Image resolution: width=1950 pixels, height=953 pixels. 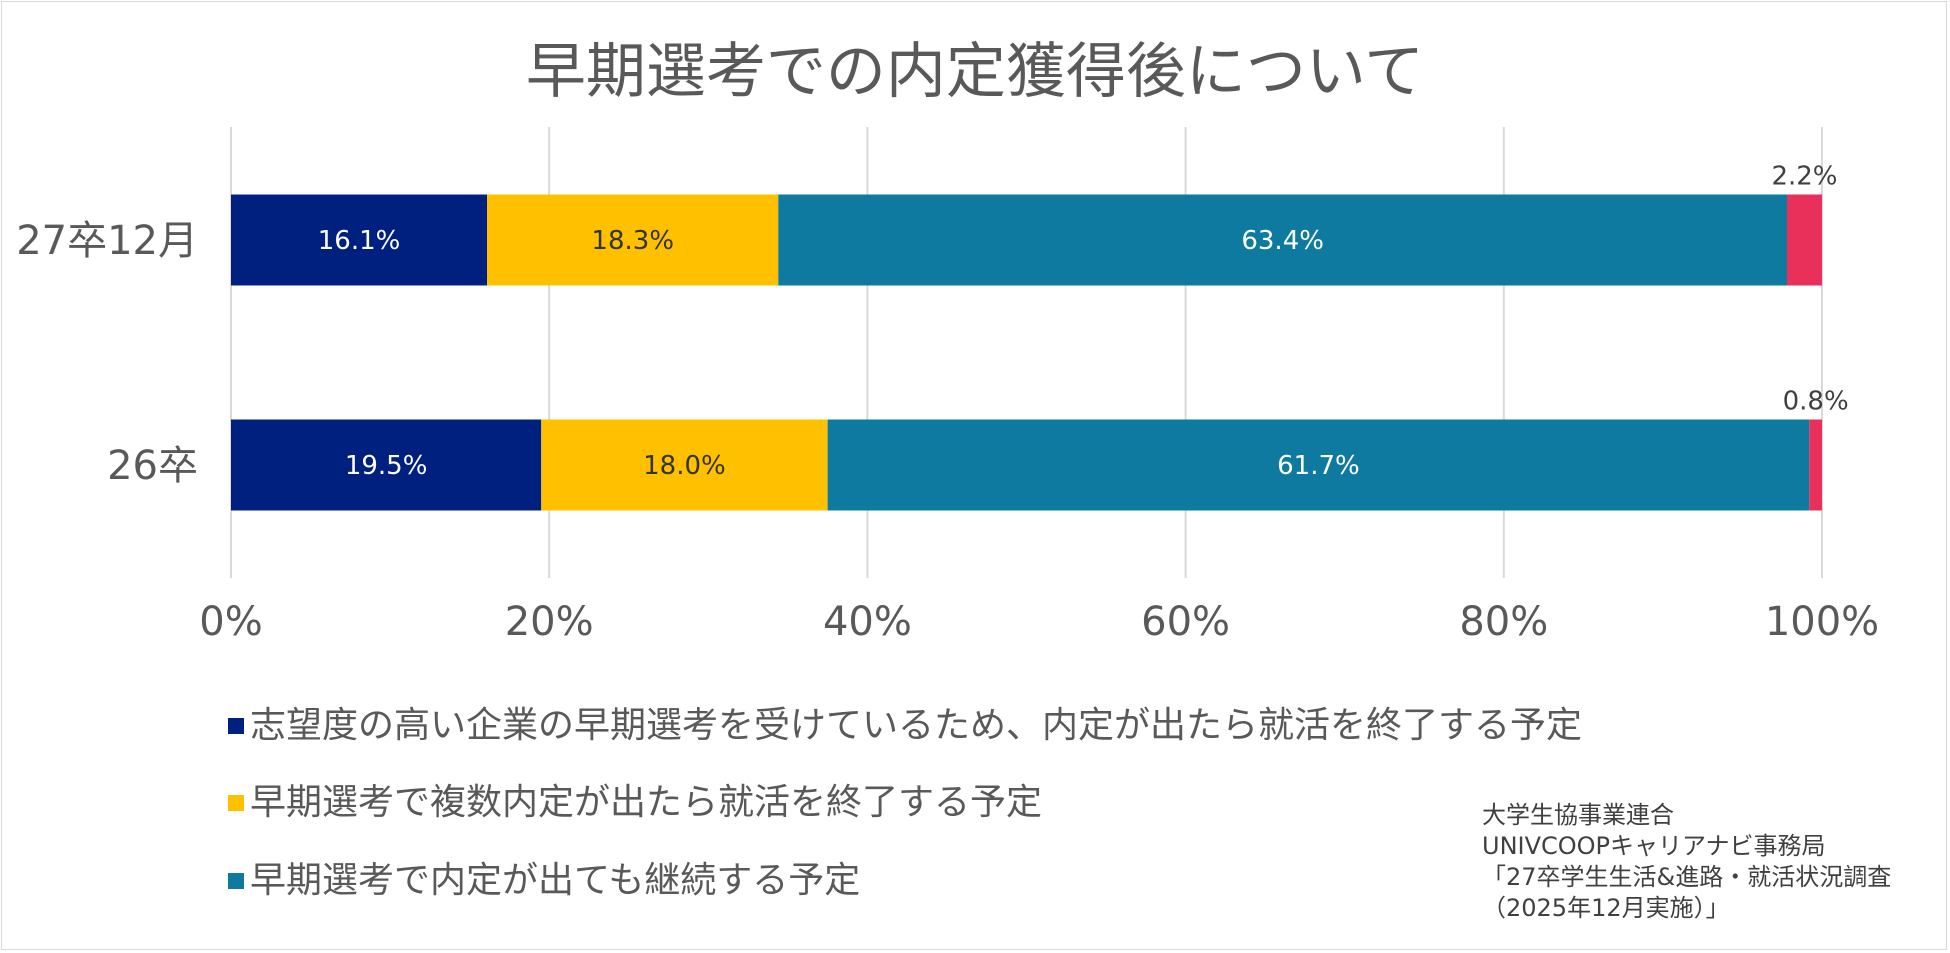 What do you see at coordinates (555, 880) in the screenshot?
I see `legend-label: 早期選考で内定が出ても継続する予定` at bounding box center [555, 880].